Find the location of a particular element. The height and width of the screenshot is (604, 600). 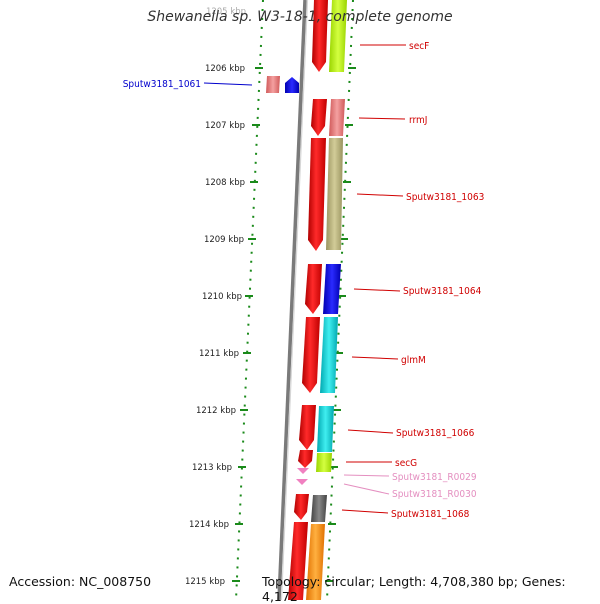

gene-arrow-next is located at coordinates (298, 561).